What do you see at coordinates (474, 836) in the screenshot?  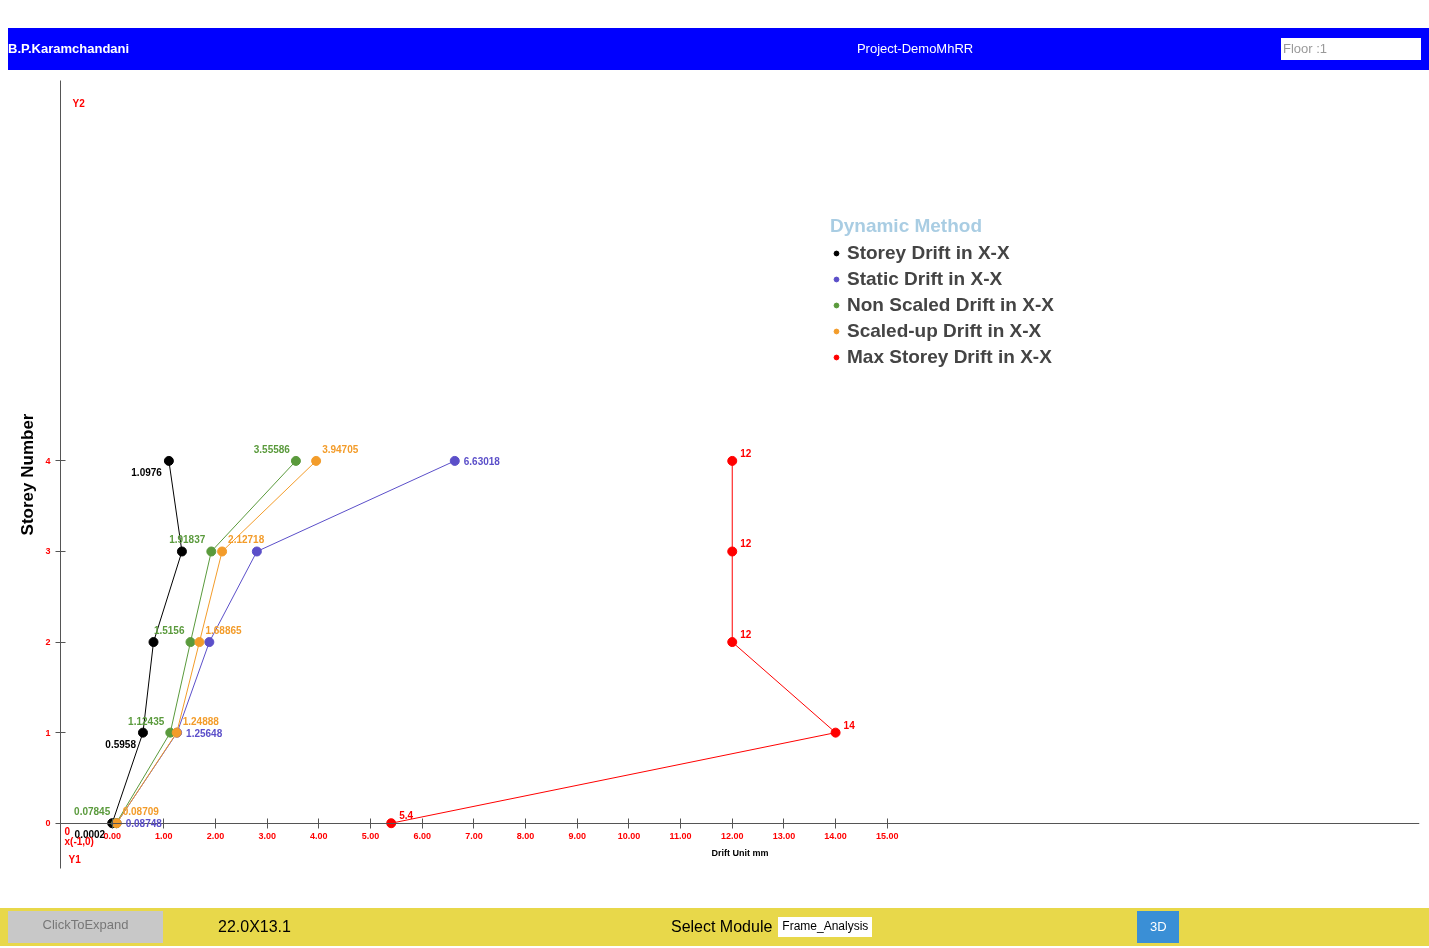 I see `x-tick-label: 7.00` at bounding box center [474, 836].